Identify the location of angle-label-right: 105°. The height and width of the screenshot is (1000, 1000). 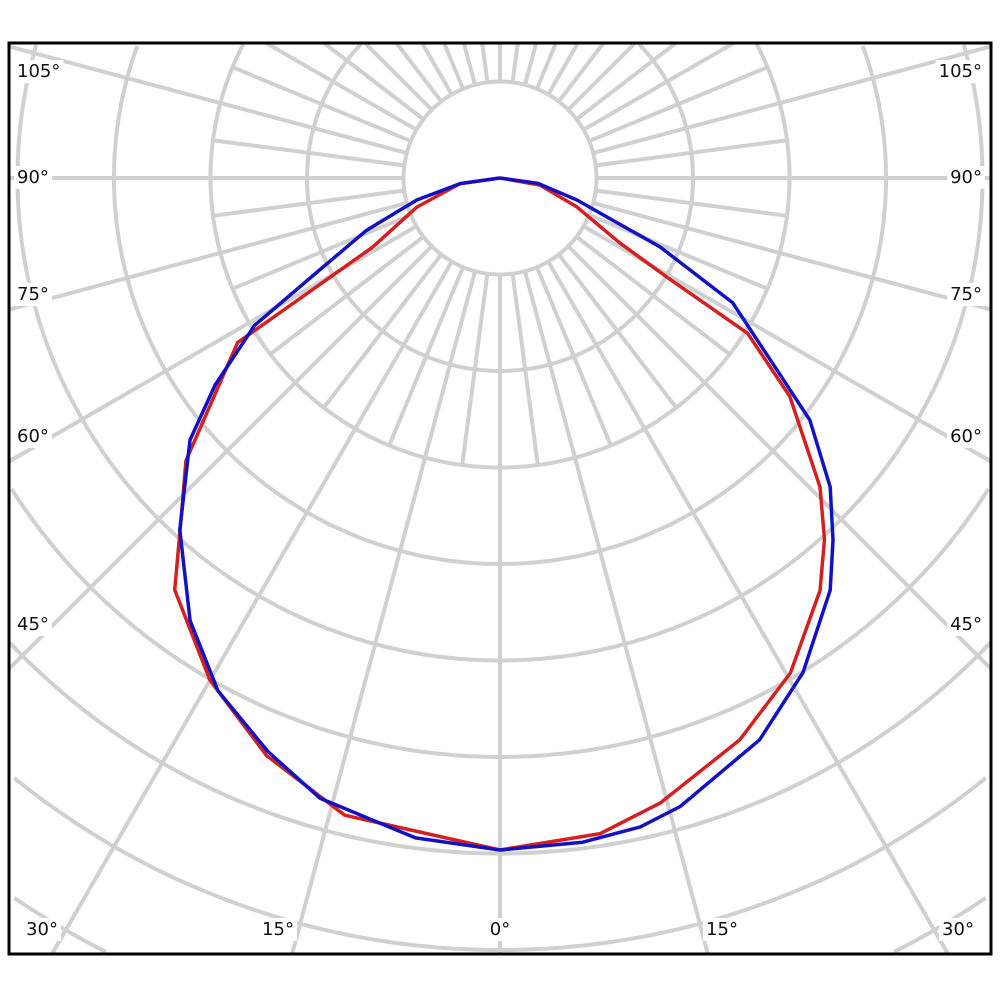
(960, 71).